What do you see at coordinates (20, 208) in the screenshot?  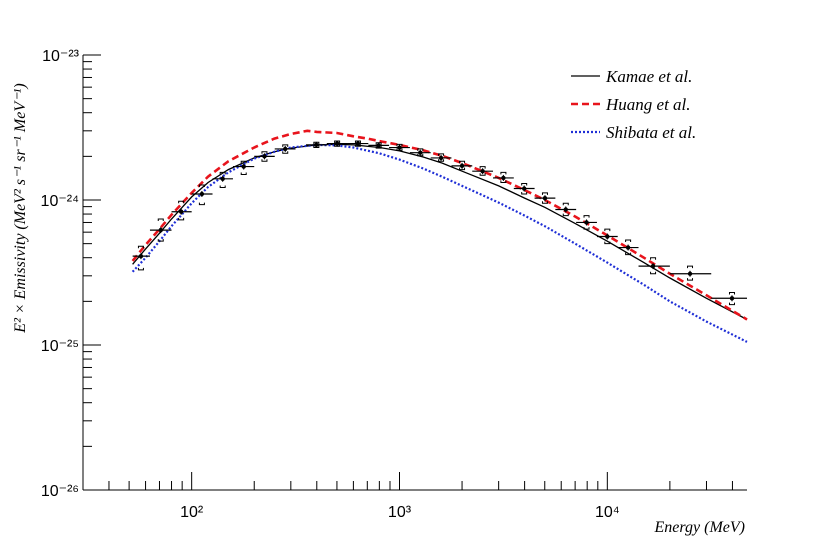 I see `y-axis-title: E² × Emissivity (MeV² s⁻¹ sr⁻¹ MeV⁻¹)` at bounding box center [20, 208].